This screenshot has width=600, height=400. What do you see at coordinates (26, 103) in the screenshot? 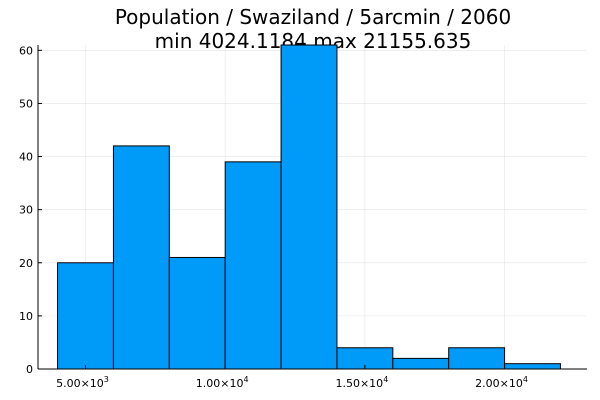
I see `y-tick-label: 50` at bounding box center [26, 103].